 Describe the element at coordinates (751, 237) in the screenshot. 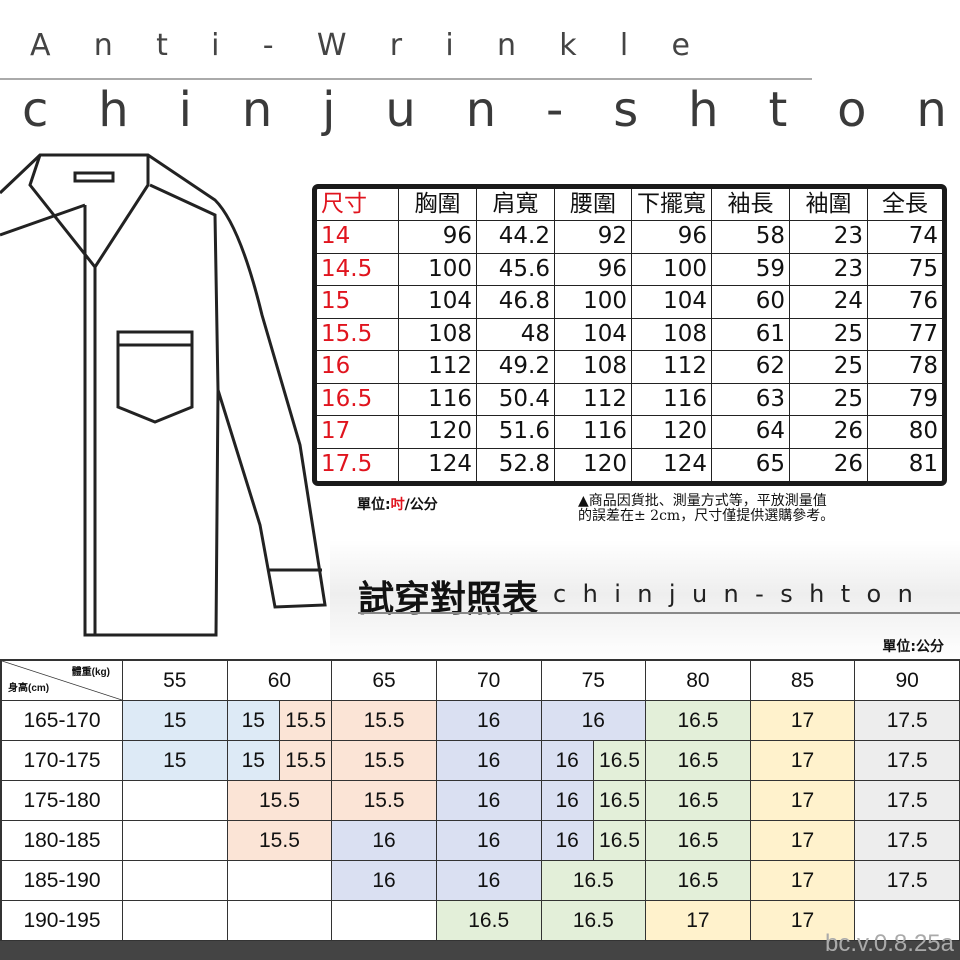

I see `size-value: 58` at that location.